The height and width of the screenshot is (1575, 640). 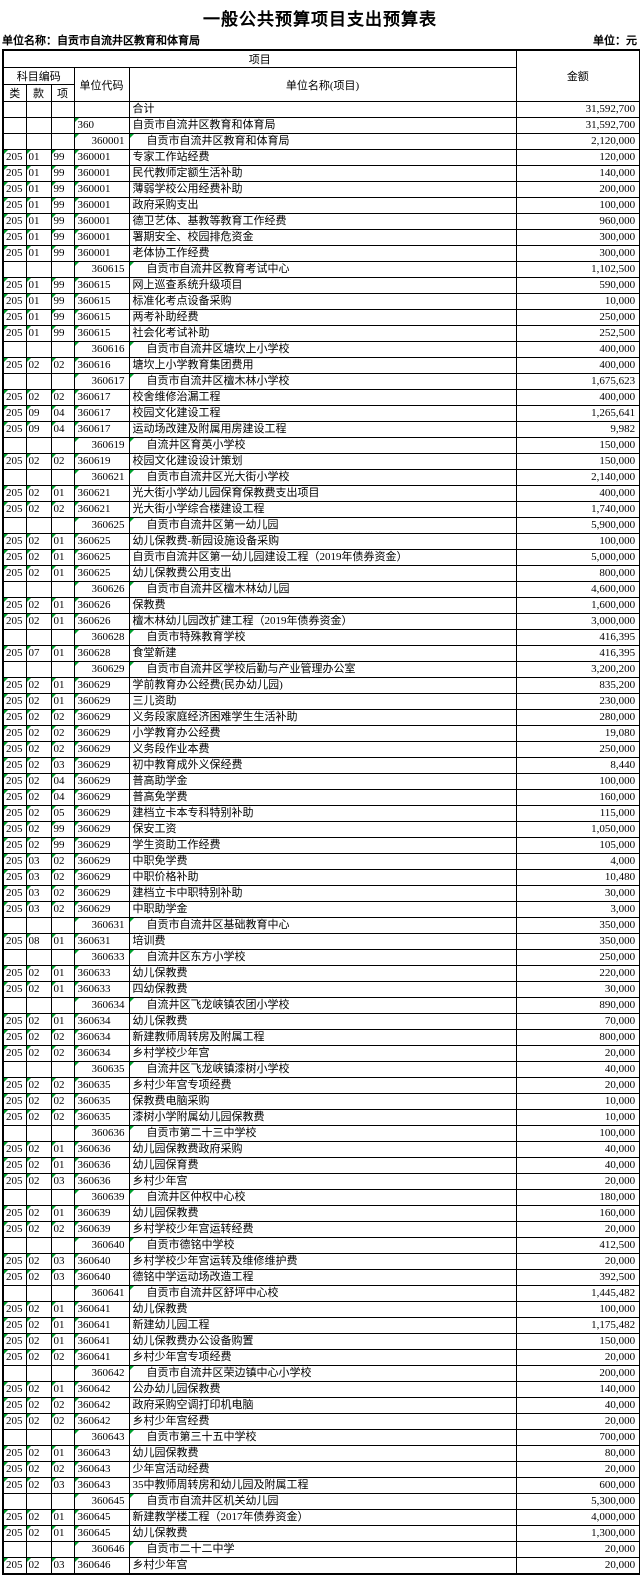 What do you see at coordinates (577, 221) in the screenshot?
I see `cell-amount: 960,000` at bounding box center [577, 221].